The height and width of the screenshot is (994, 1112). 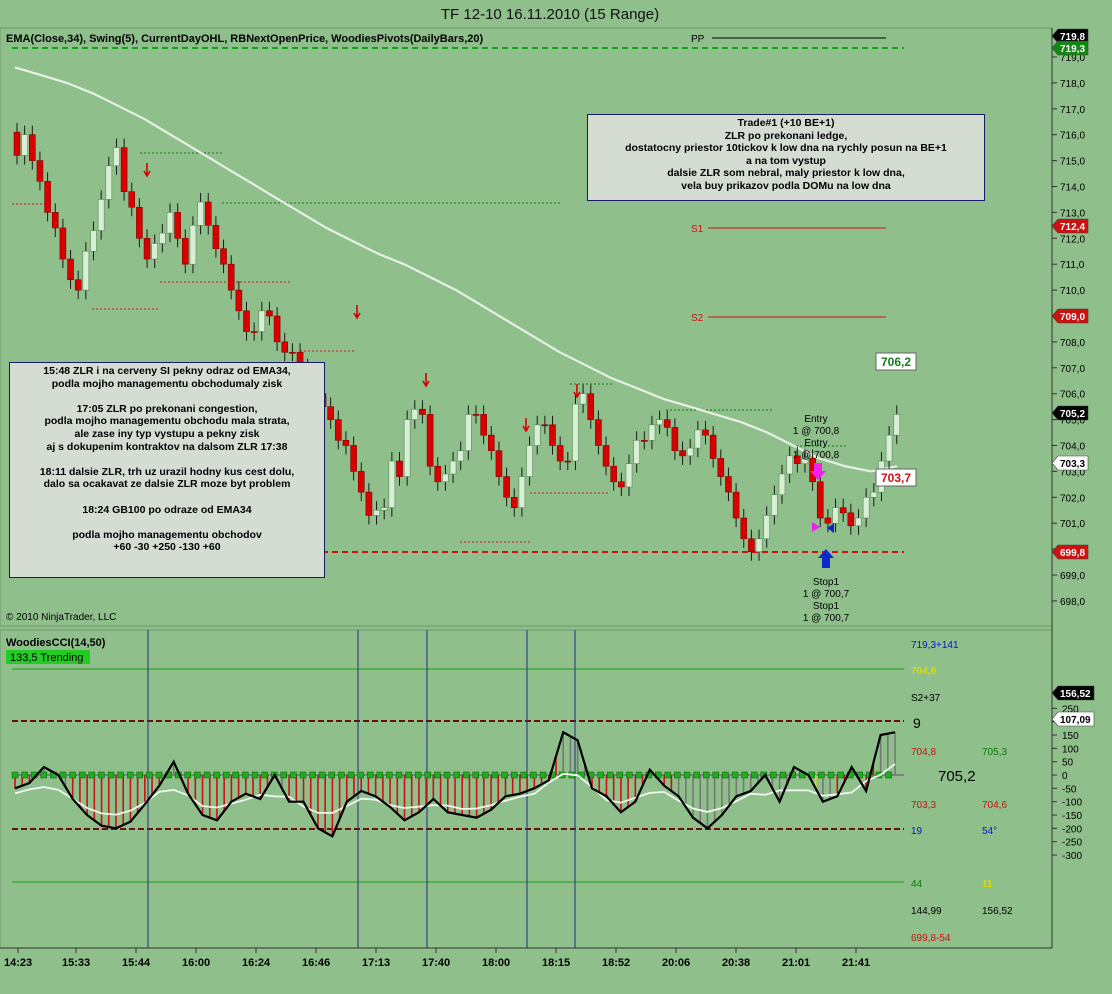 What do you see at coordinates (1072, 421) in the screenshot?
I see `price-tick-label: 705,0` at bounding box center [1072, 421].